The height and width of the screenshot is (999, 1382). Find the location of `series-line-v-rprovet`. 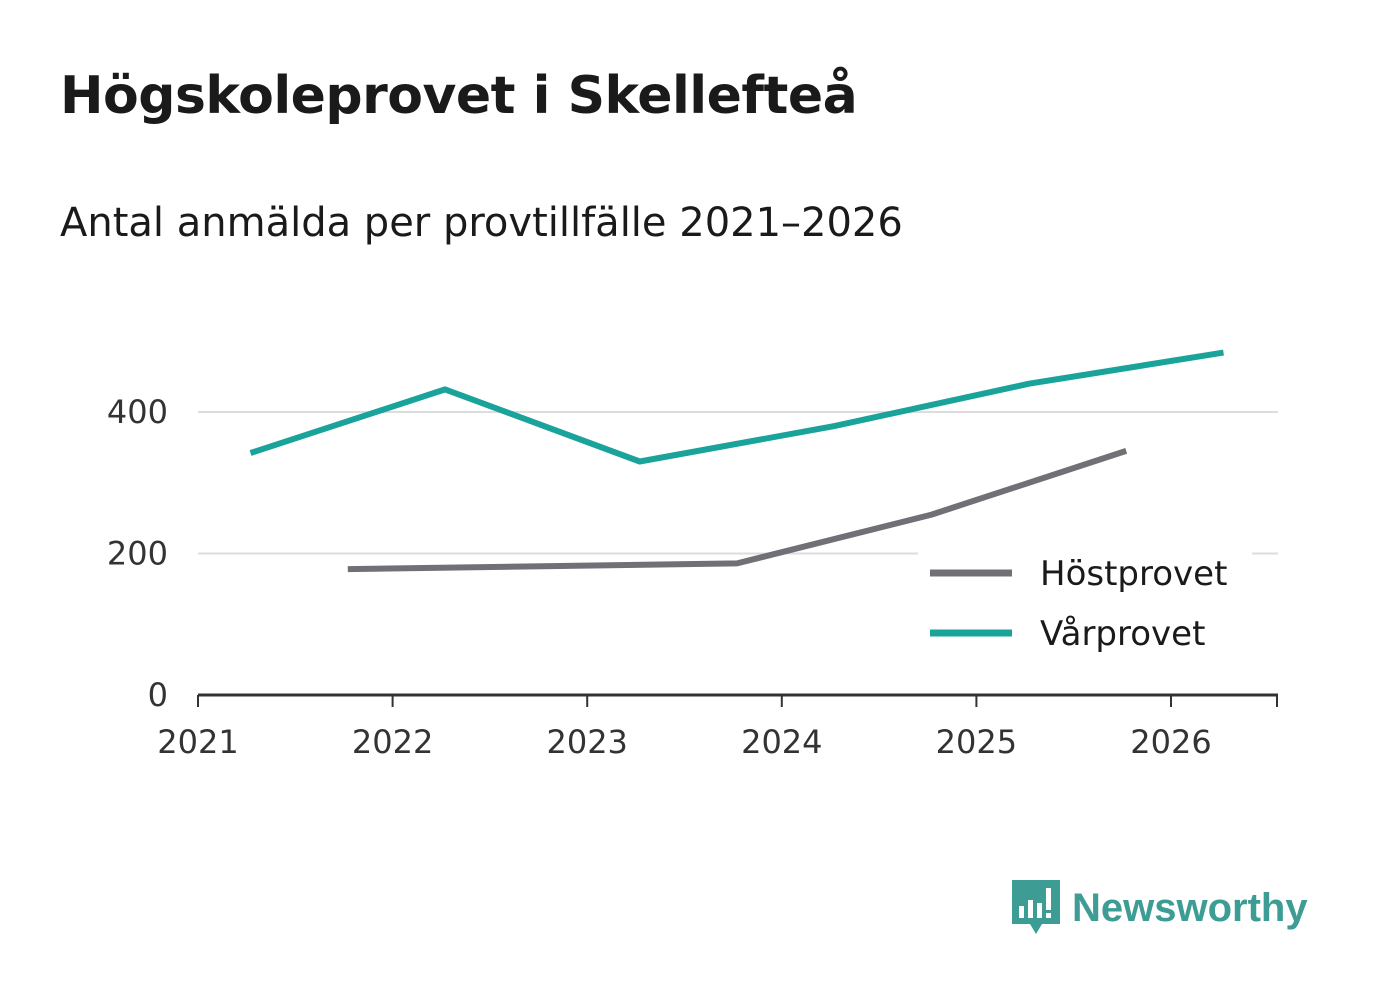

series-line-v-rprovet is located at coordinates (736, 407).